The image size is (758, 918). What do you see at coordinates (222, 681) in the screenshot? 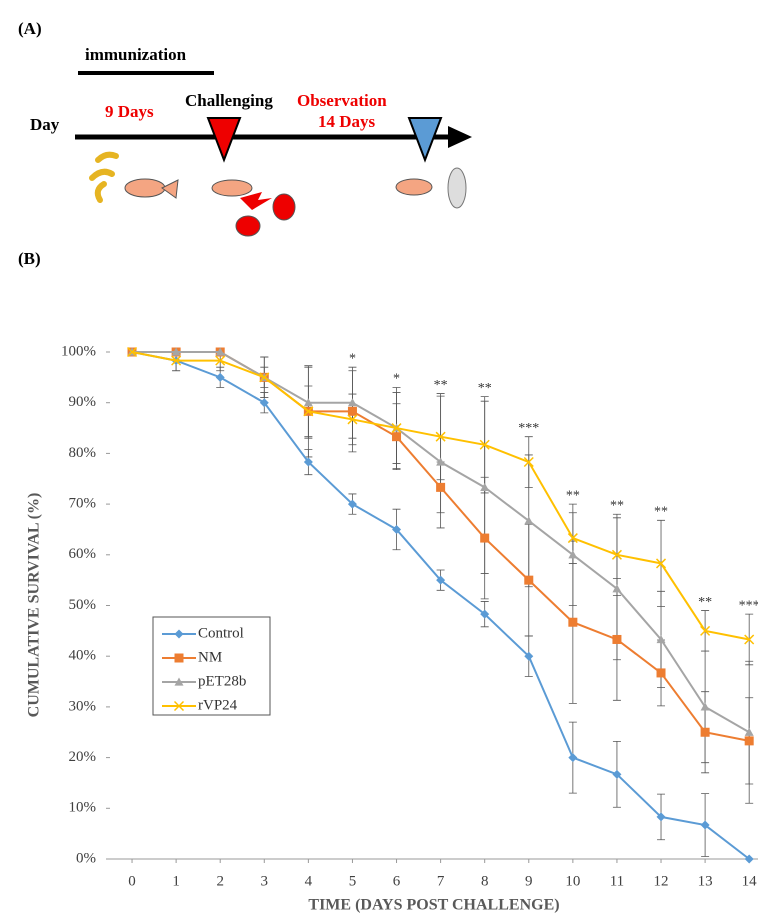
I see `legend-label: pET28b` at bounding box center [222, 681].